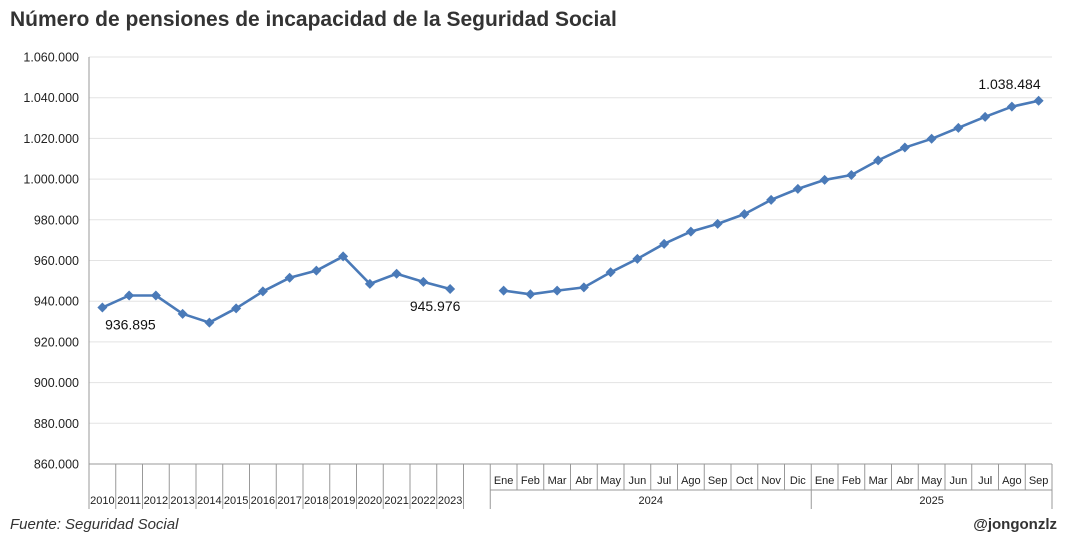 The height and width of the screenshot is (547, 1071). Describe the element at coordinates (289, 501) in the screenshot. I see `x-tick-label: 2017` at that location.